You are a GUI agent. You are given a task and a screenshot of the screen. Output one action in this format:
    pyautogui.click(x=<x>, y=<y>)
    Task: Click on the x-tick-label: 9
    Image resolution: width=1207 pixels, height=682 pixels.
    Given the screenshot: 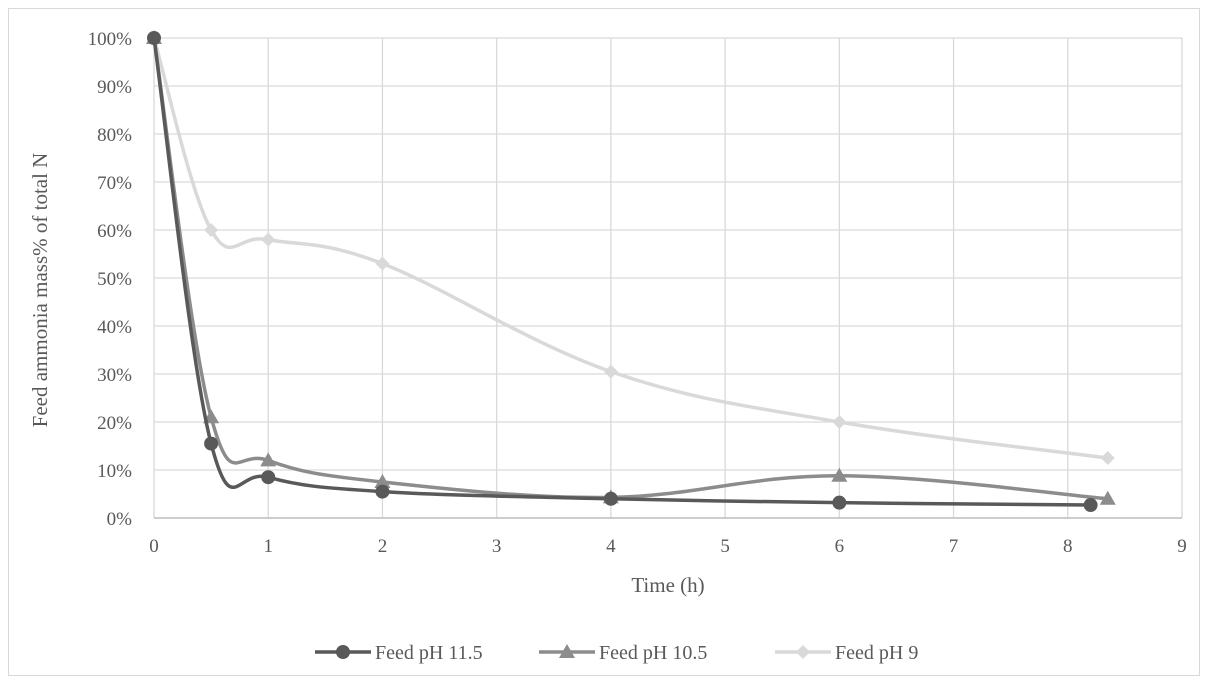 What is the action you would take?
    pyautogui.click(x=1182, y=546)
    